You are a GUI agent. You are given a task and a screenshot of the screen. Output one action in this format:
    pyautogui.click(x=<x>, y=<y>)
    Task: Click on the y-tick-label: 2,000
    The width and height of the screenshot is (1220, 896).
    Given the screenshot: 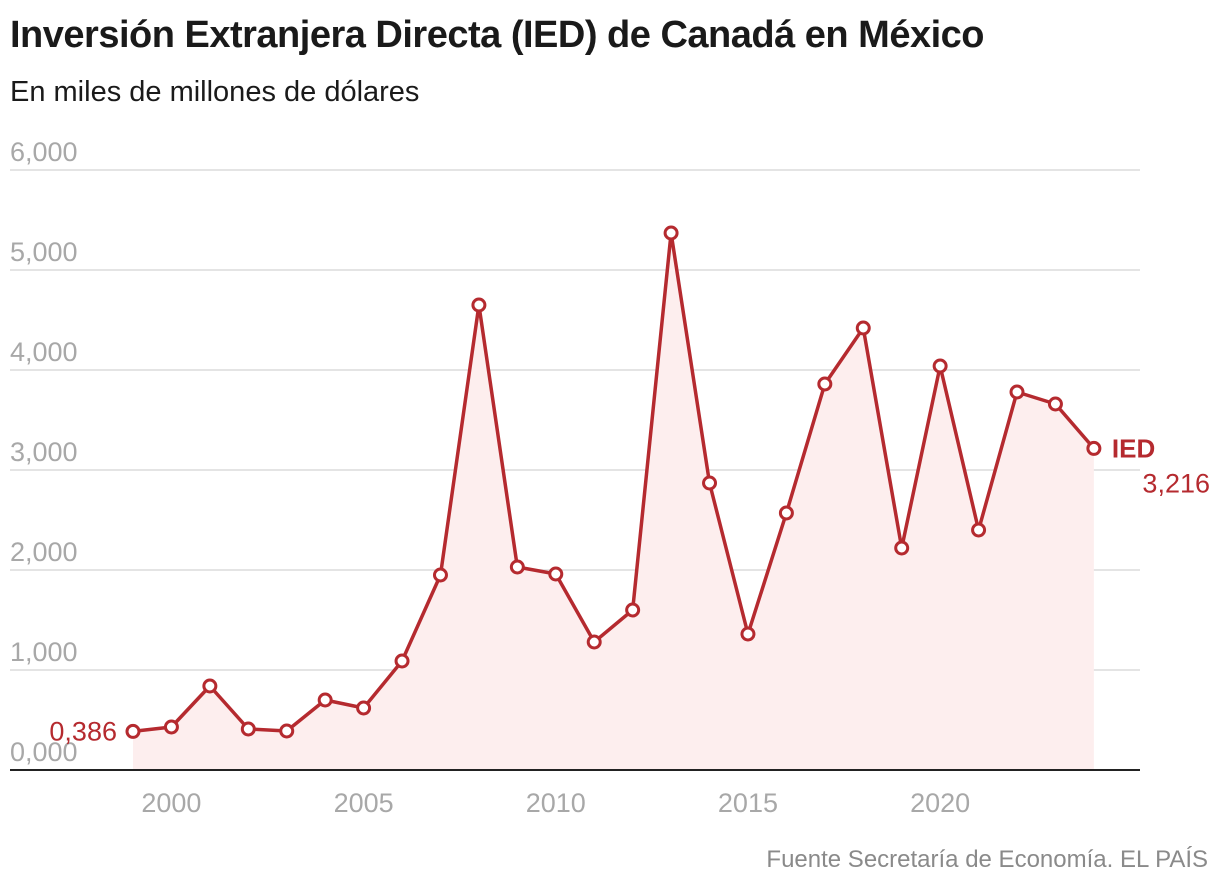 What is the action you would take?
    pyautogui.click(x=44, y=552)
    